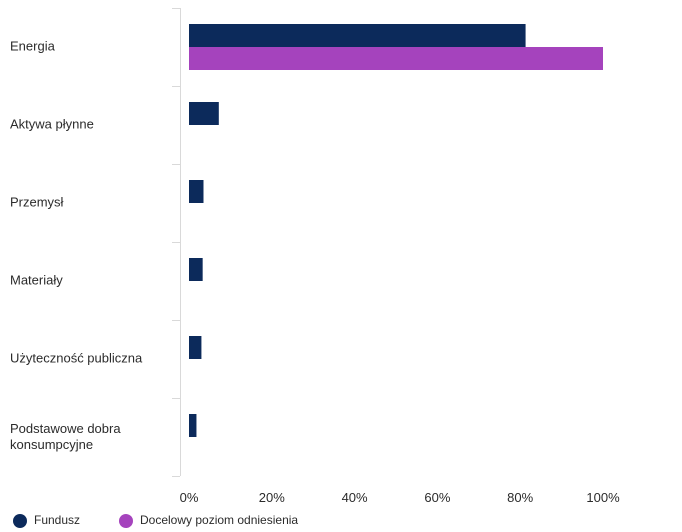 This screenshot has height=532, width=682. I want to click on x-tick-label: 60%, so click(437, 497).